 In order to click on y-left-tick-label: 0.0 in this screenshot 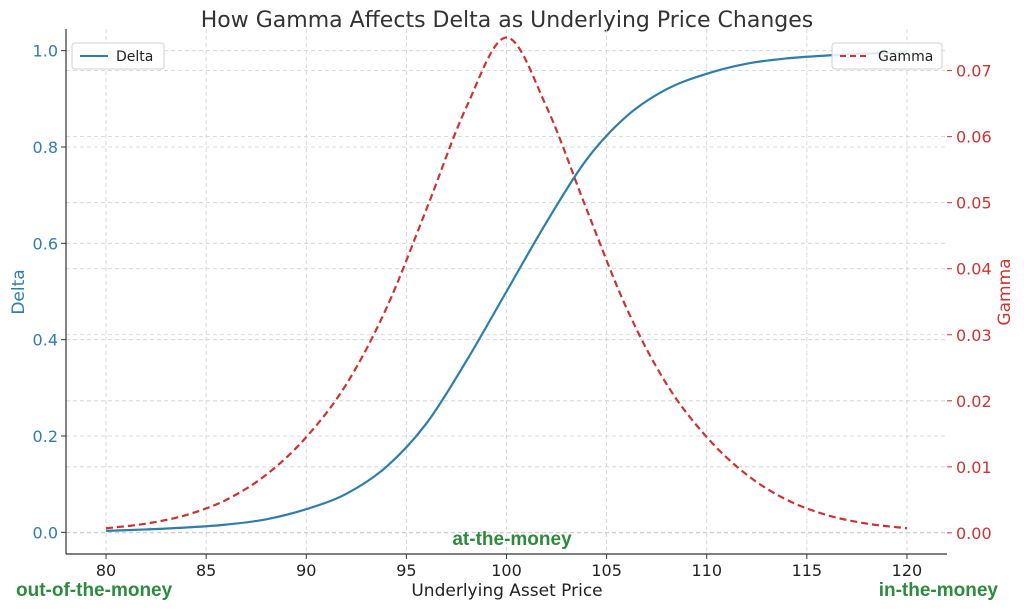, I will do `click(45, 532)`.